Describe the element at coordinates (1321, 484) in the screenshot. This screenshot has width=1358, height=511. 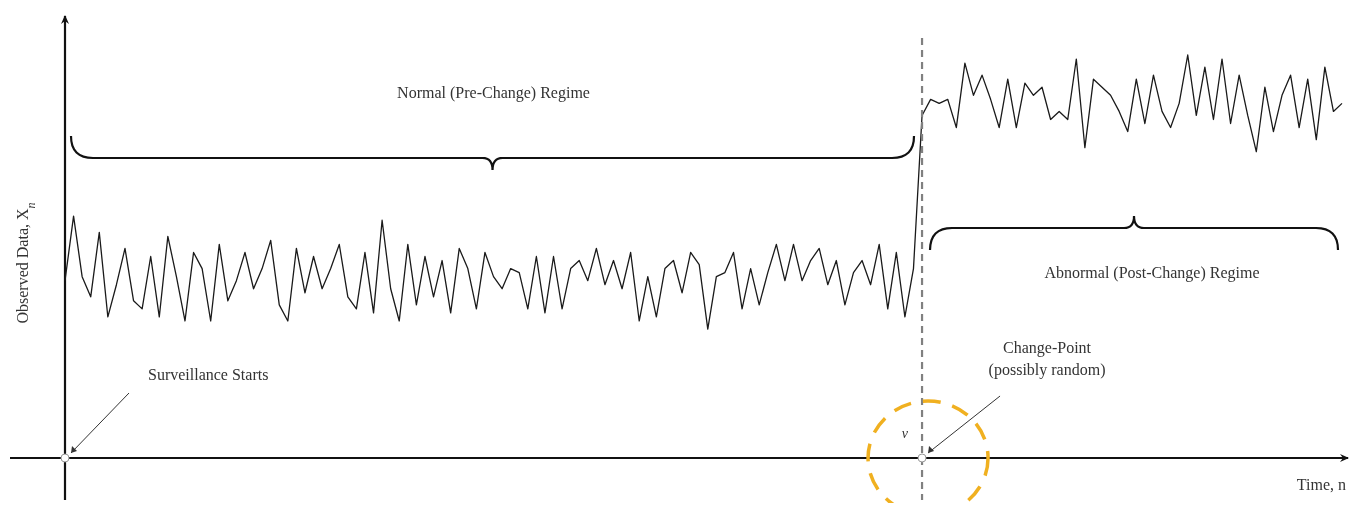
I see `x-axis-title: Time, n` at that location.